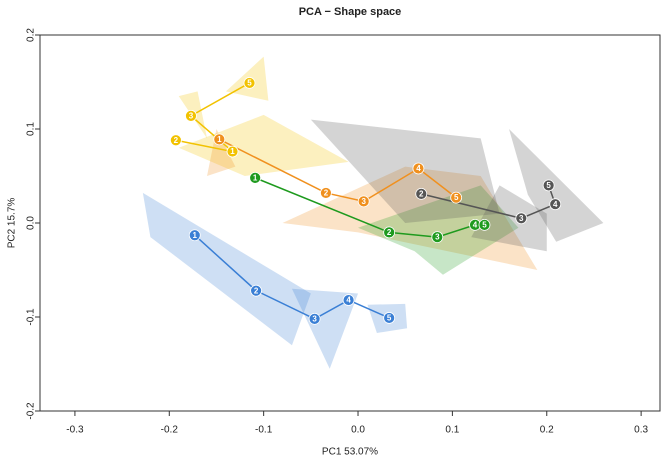  I want to click on y-tick-label: 0.0, so click(31, 223).